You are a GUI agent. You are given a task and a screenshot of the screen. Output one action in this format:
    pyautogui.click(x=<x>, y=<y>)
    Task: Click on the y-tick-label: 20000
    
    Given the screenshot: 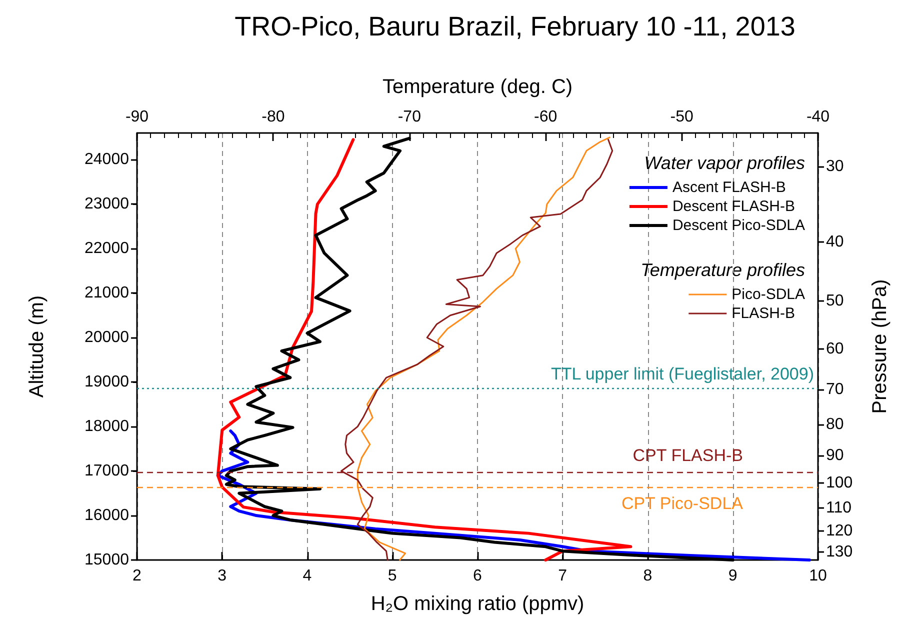 What is the action you would take?
    pyautogui.click(x=107, y=337)
    